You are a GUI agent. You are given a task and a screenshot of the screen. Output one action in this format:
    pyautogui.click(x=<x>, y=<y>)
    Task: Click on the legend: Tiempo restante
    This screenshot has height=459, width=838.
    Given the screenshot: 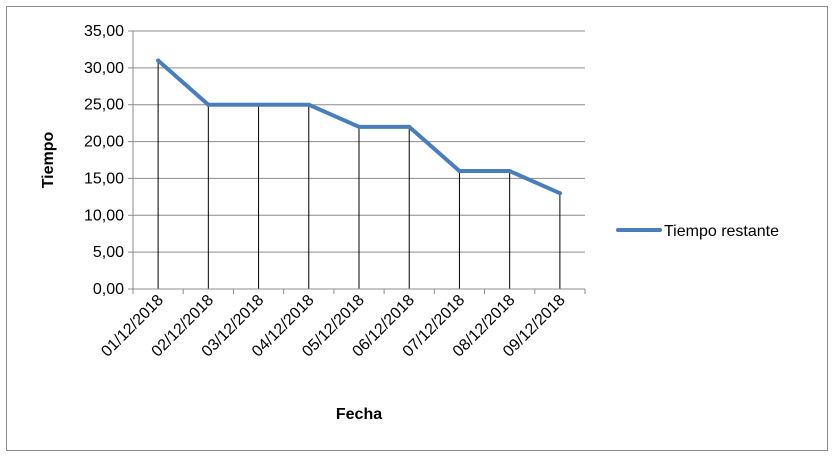 What is the action you would take?
    pyautogui.click(x=697, y=231)
    